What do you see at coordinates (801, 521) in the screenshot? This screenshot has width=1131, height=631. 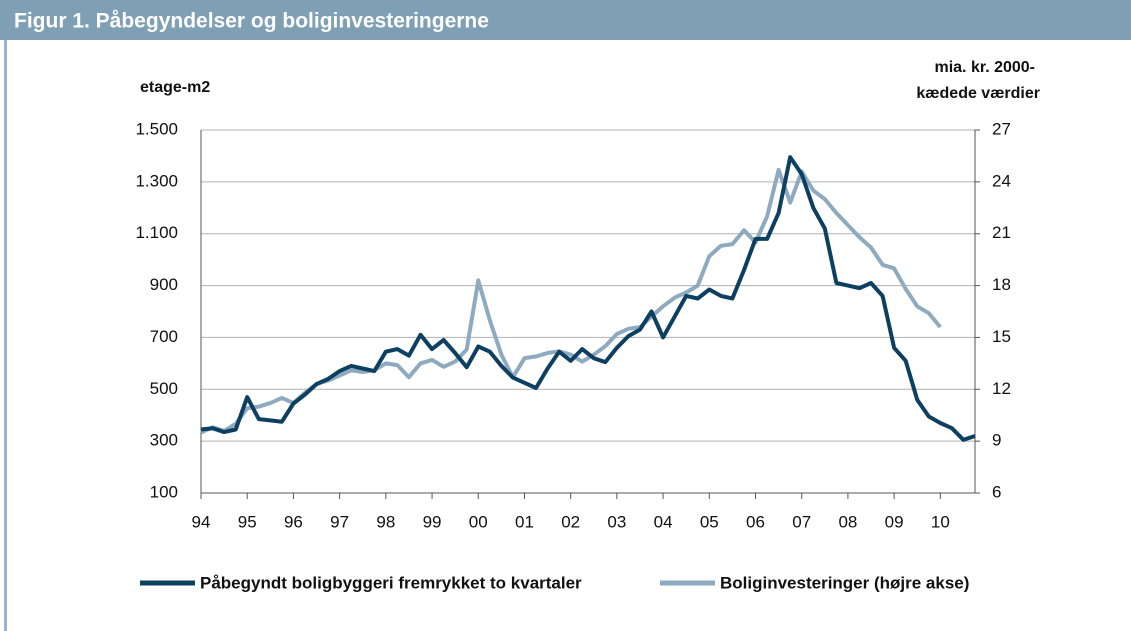 I see `x-tick-label: 07` at bounding box center [801, 521].